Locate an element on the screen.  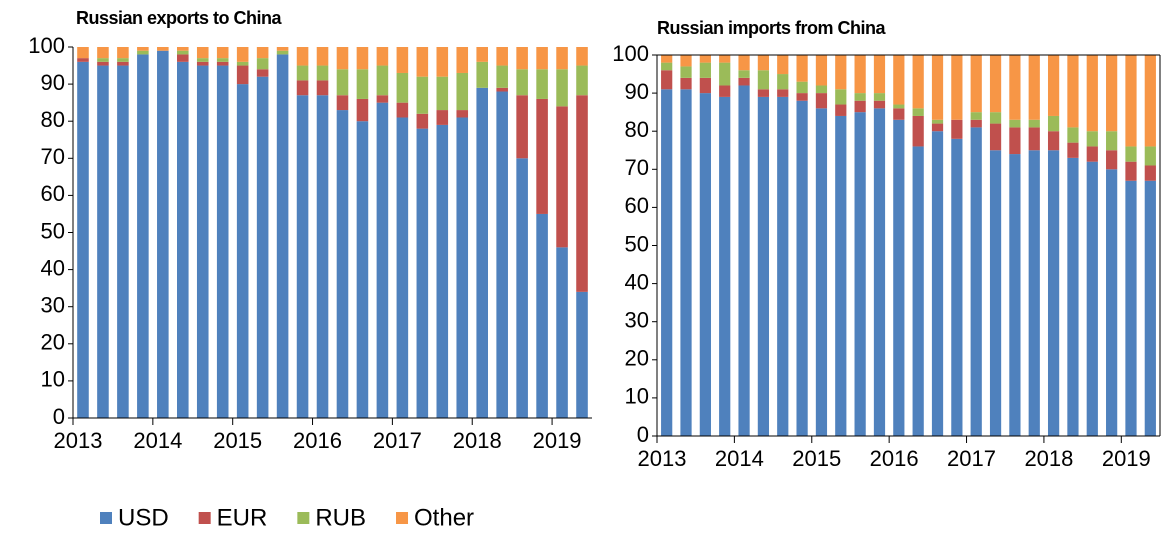
x-tick-label: 2017 is located at coordinates (397, 440).